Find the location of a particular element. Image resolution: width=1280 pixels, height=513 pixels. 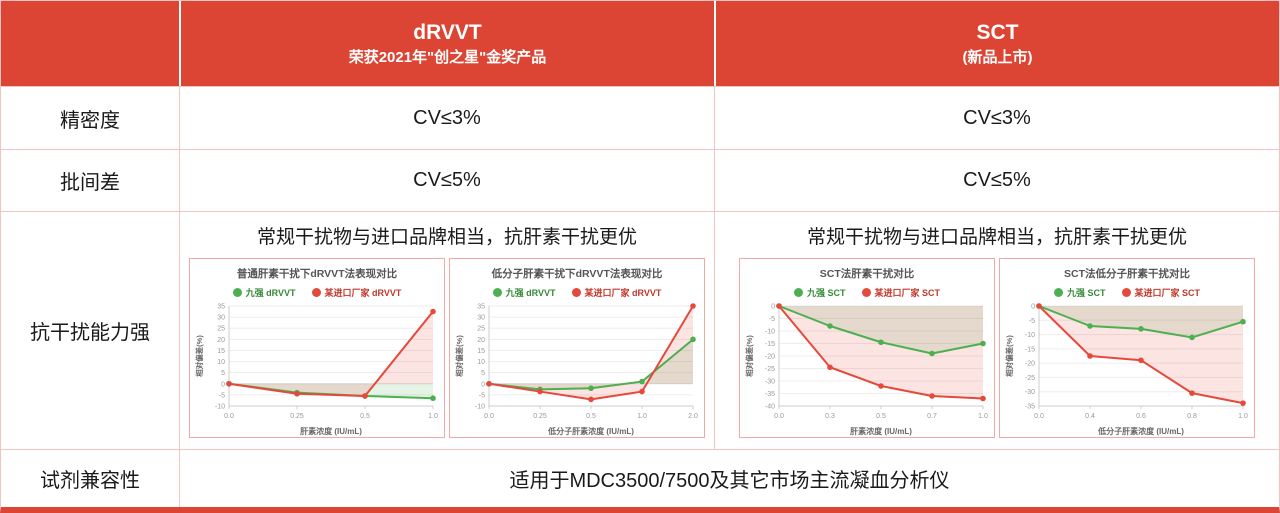

chart-title: 低分子肝素干扰下dRVVT法表现对比 is located at coordinates (577, 274).